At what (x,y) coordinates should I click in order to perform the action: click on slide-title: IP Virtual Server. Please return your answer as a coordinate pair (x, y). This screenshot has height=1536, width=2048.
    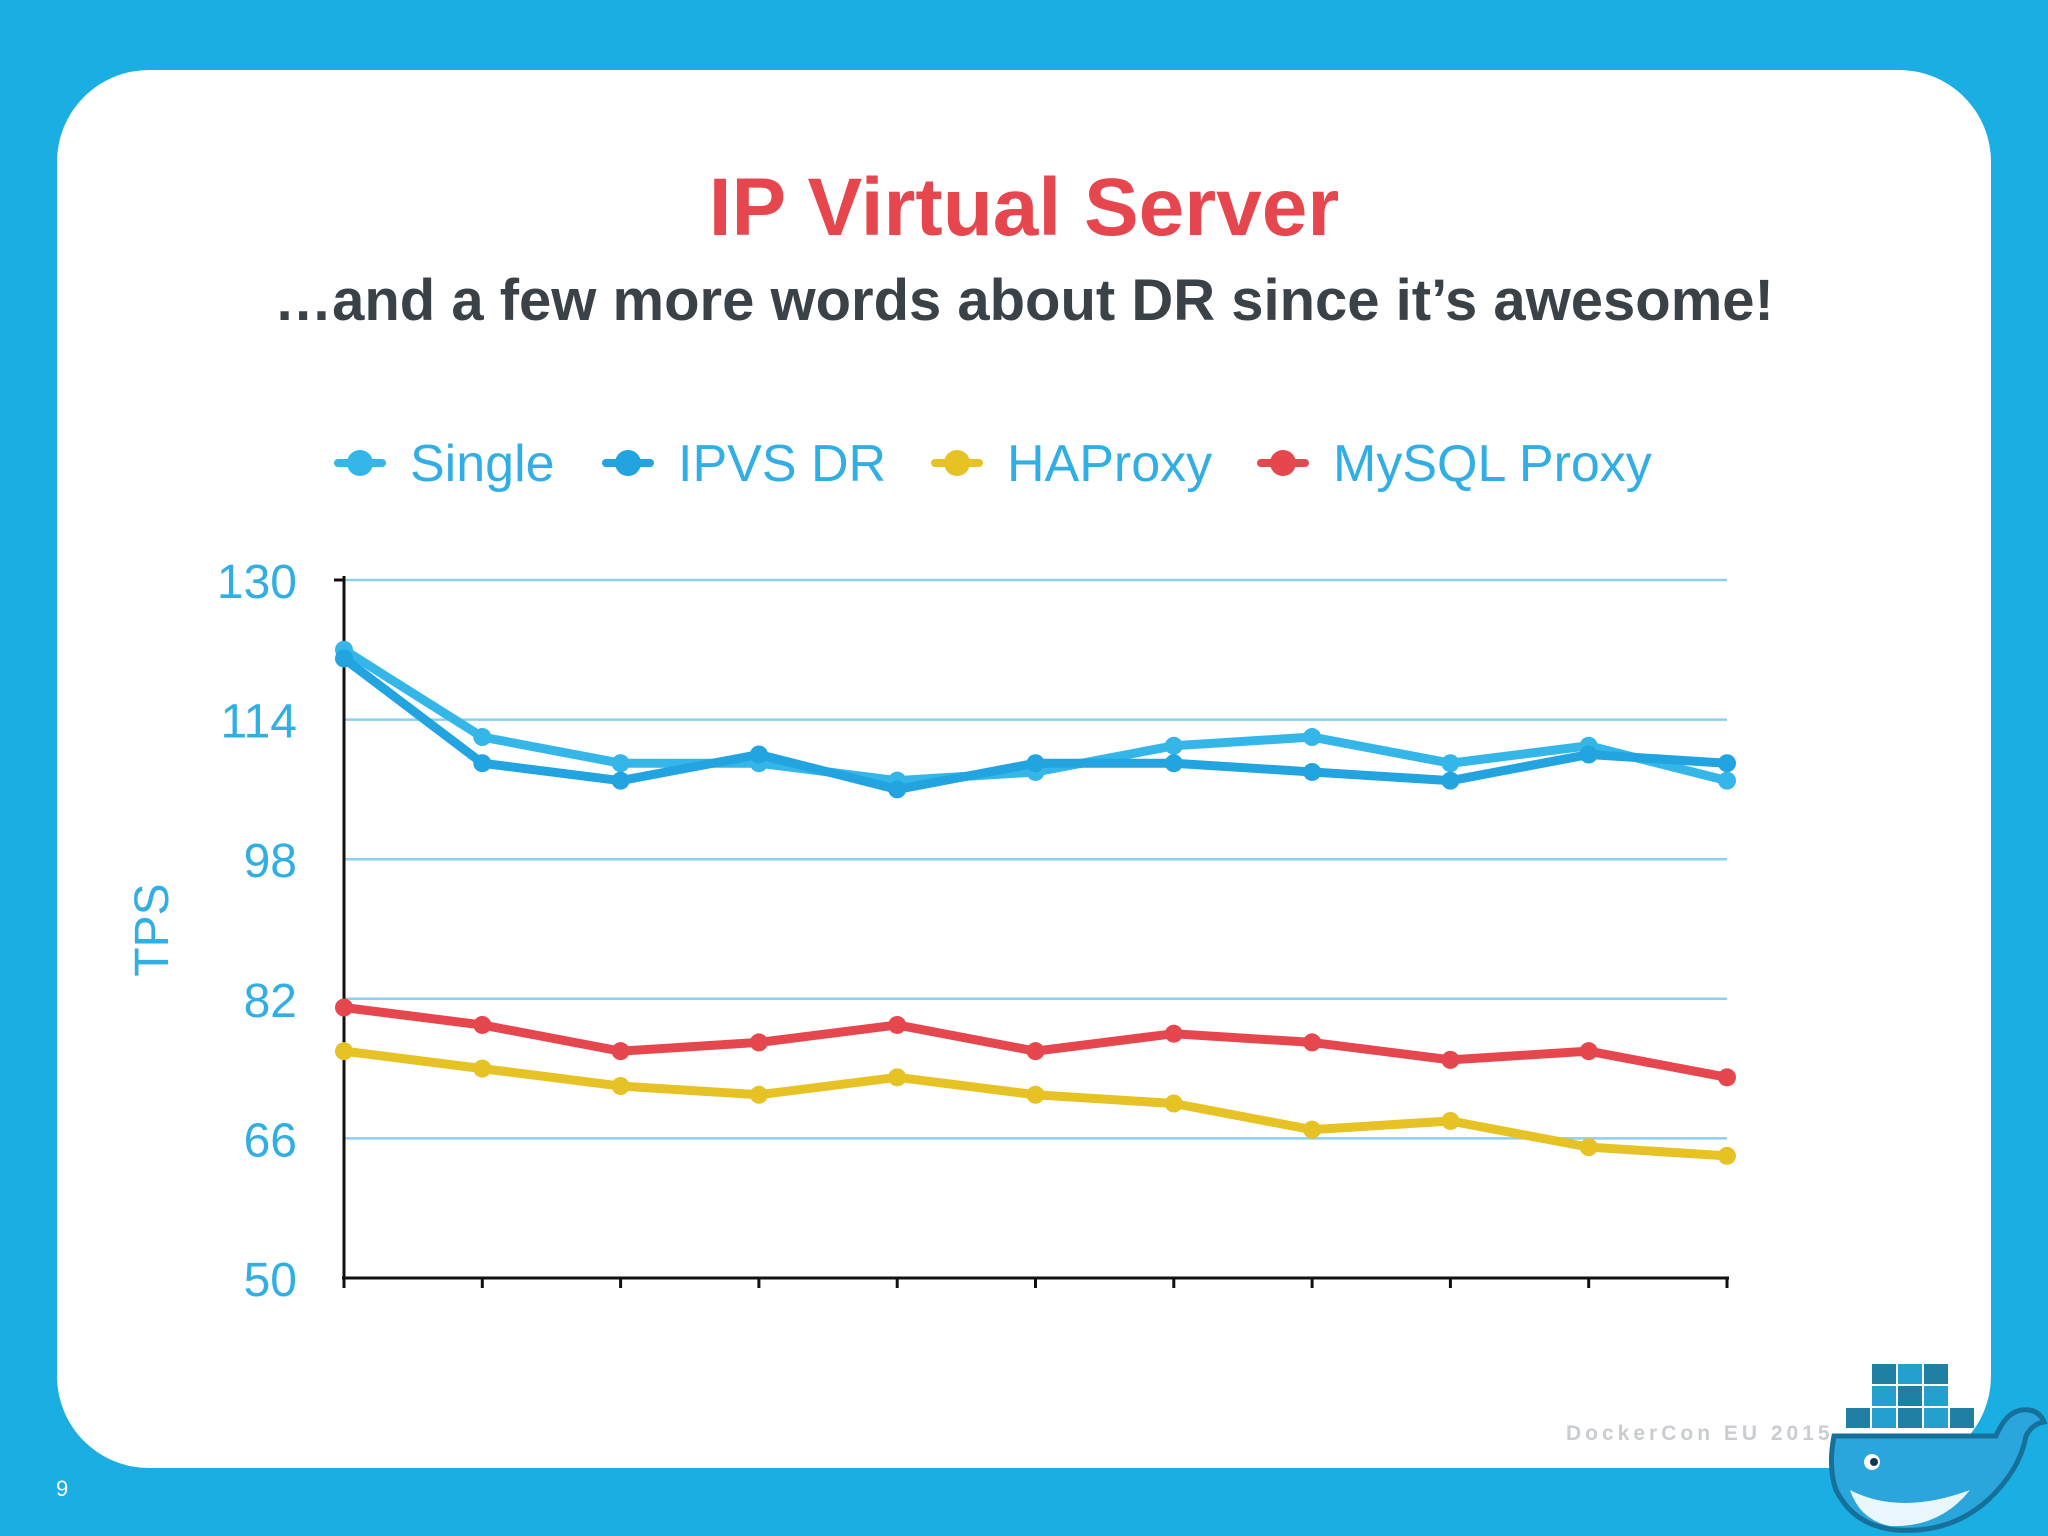
    Looking at the image, I should click on (1024, 207).